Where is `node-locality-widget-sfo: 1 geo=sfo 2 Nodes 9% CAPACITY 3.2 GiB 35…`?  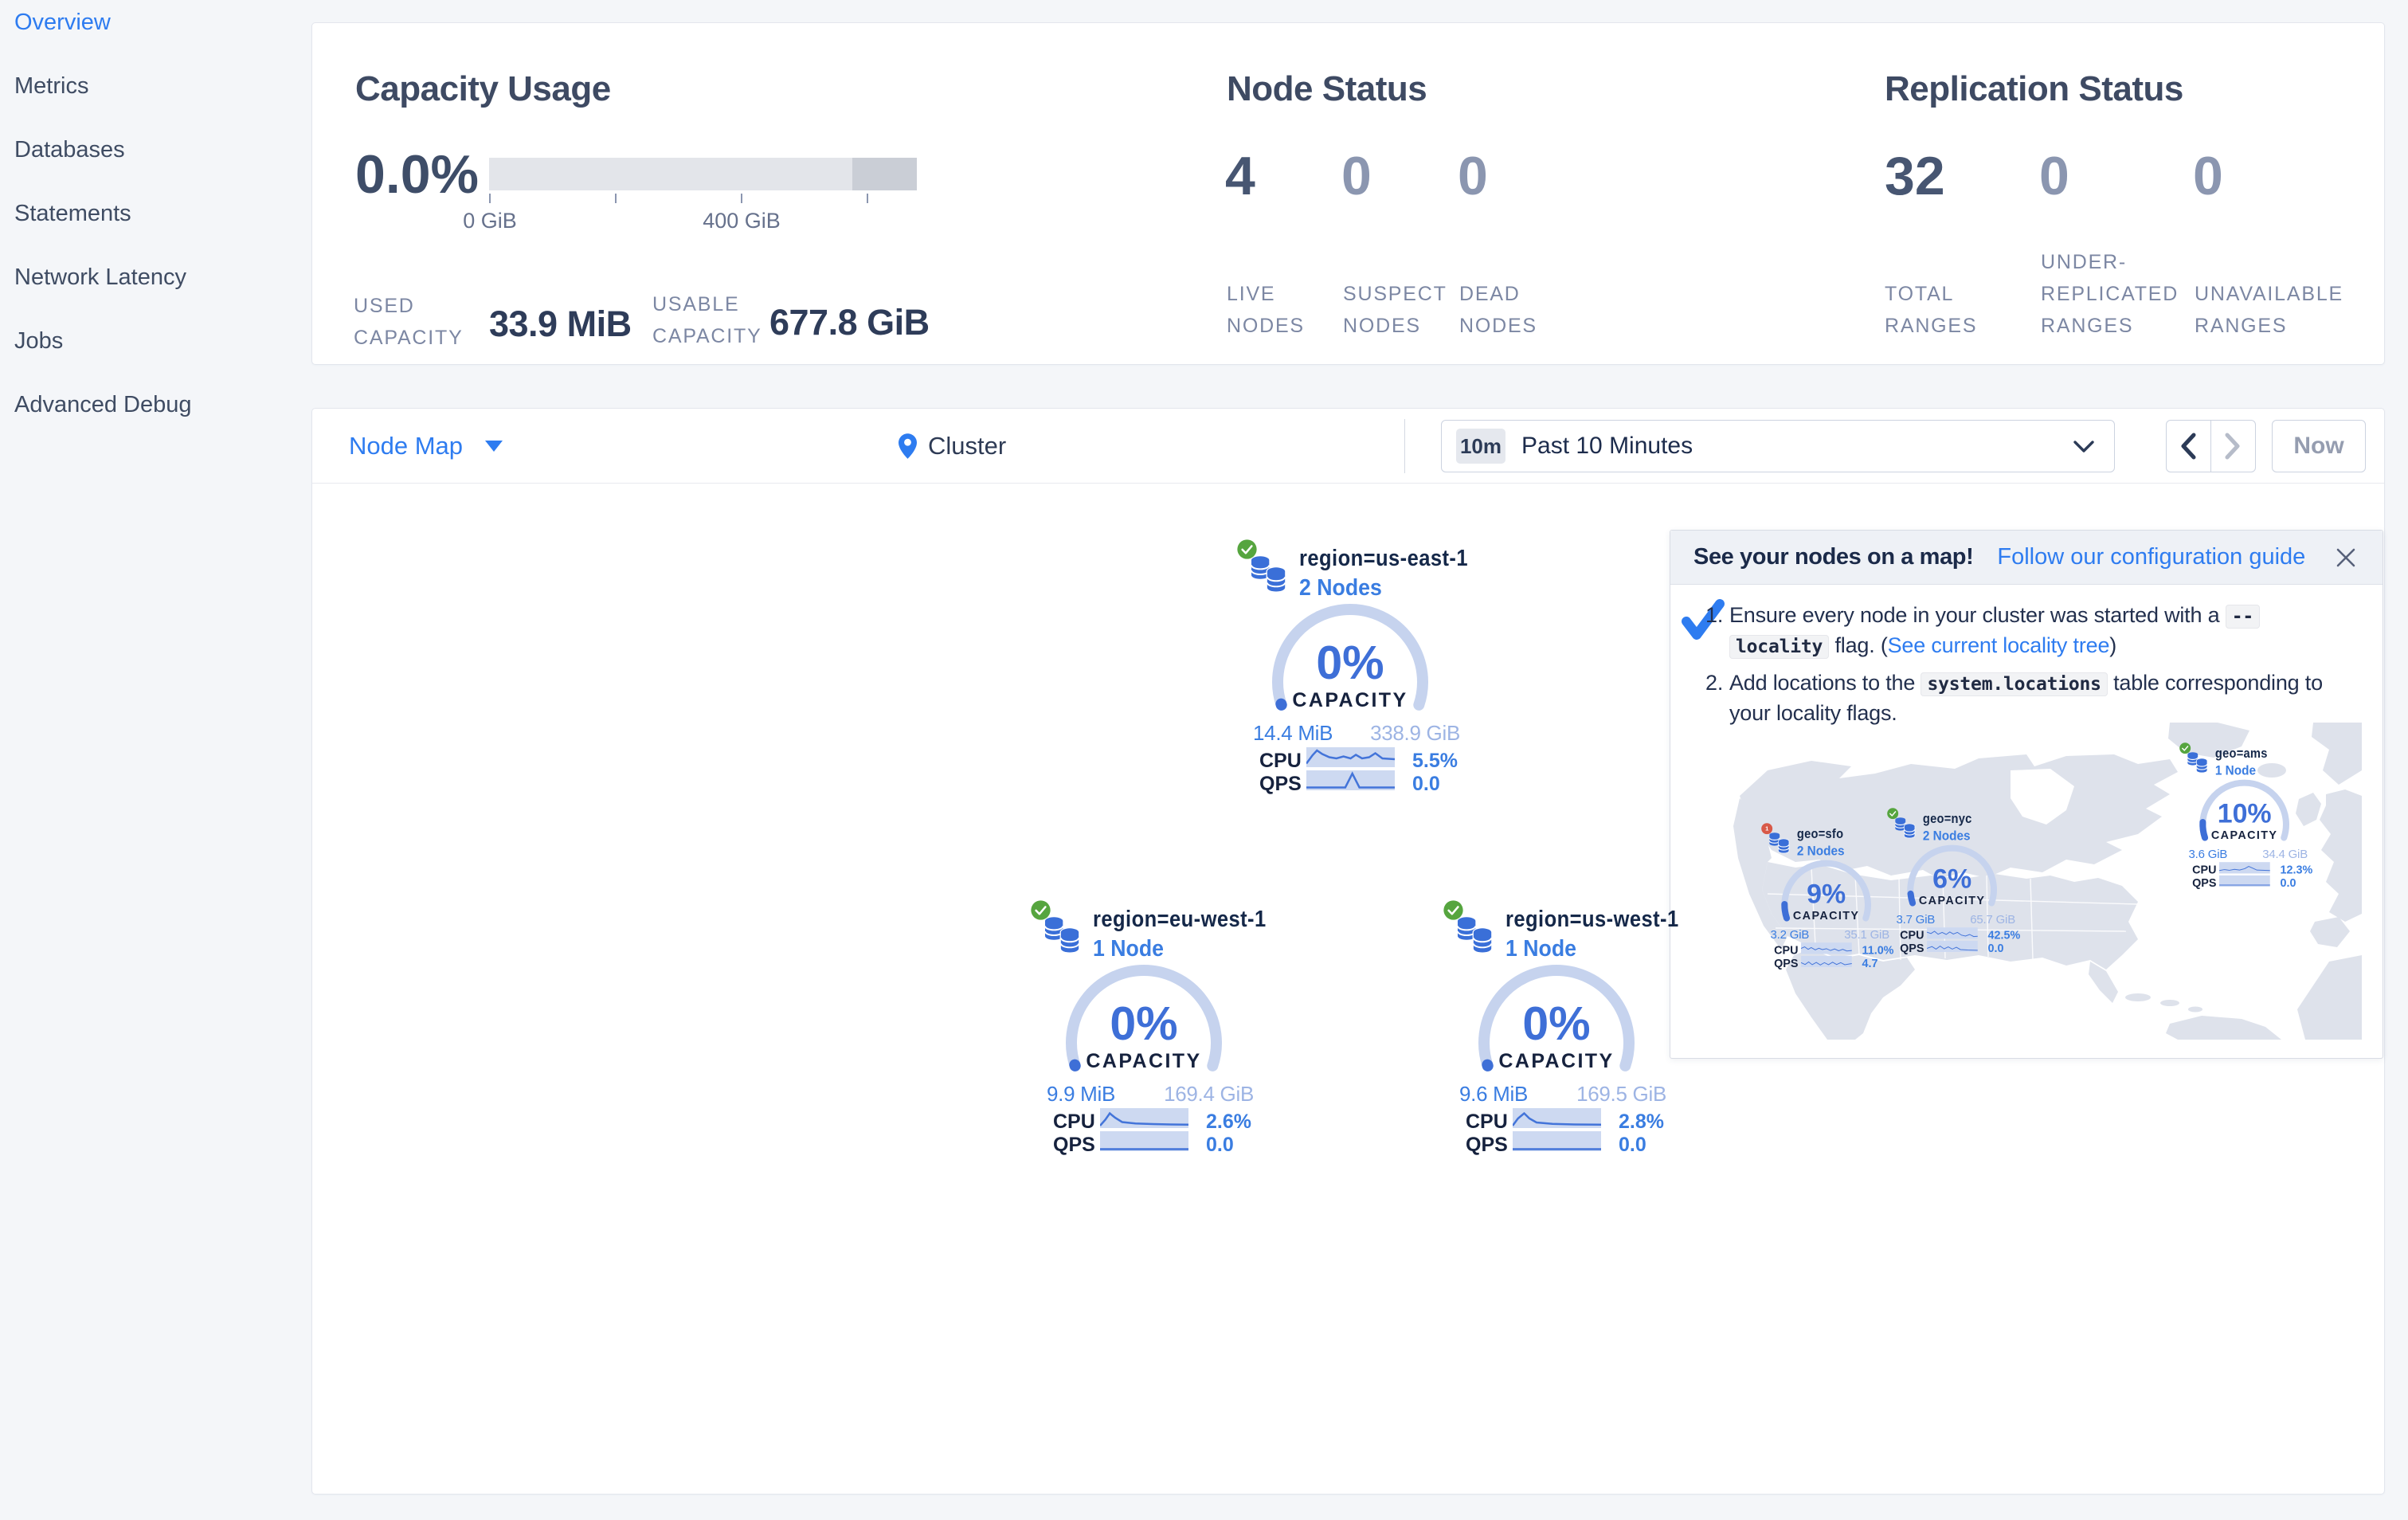
node-locality-widget-sfo: 1 geo=sfo 2 Nodes 9% CAPACITY 3.2 GiB 35… is located at coordinates (1830, 899).